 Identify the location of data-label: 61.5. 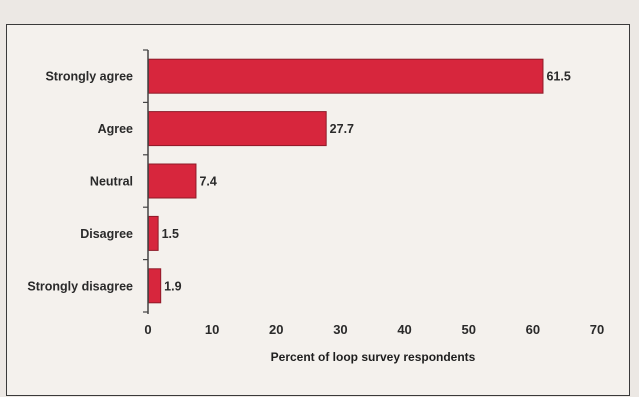
(558, 77).